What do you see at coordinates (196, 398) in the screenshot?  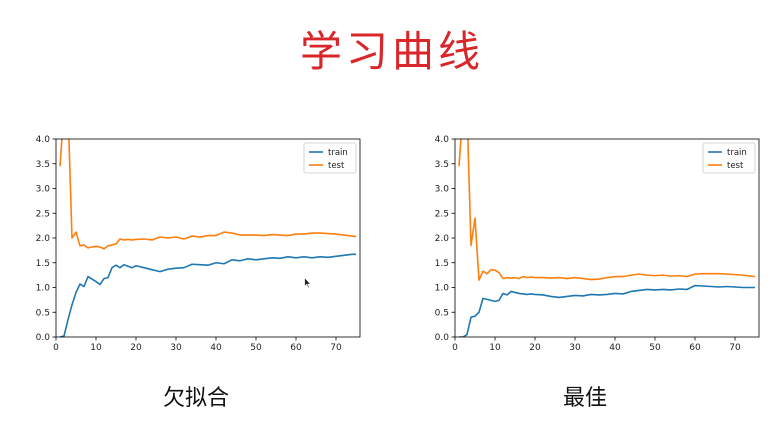 I see `caption-underfit: 欠拟合` at bounding box center [196, 398].